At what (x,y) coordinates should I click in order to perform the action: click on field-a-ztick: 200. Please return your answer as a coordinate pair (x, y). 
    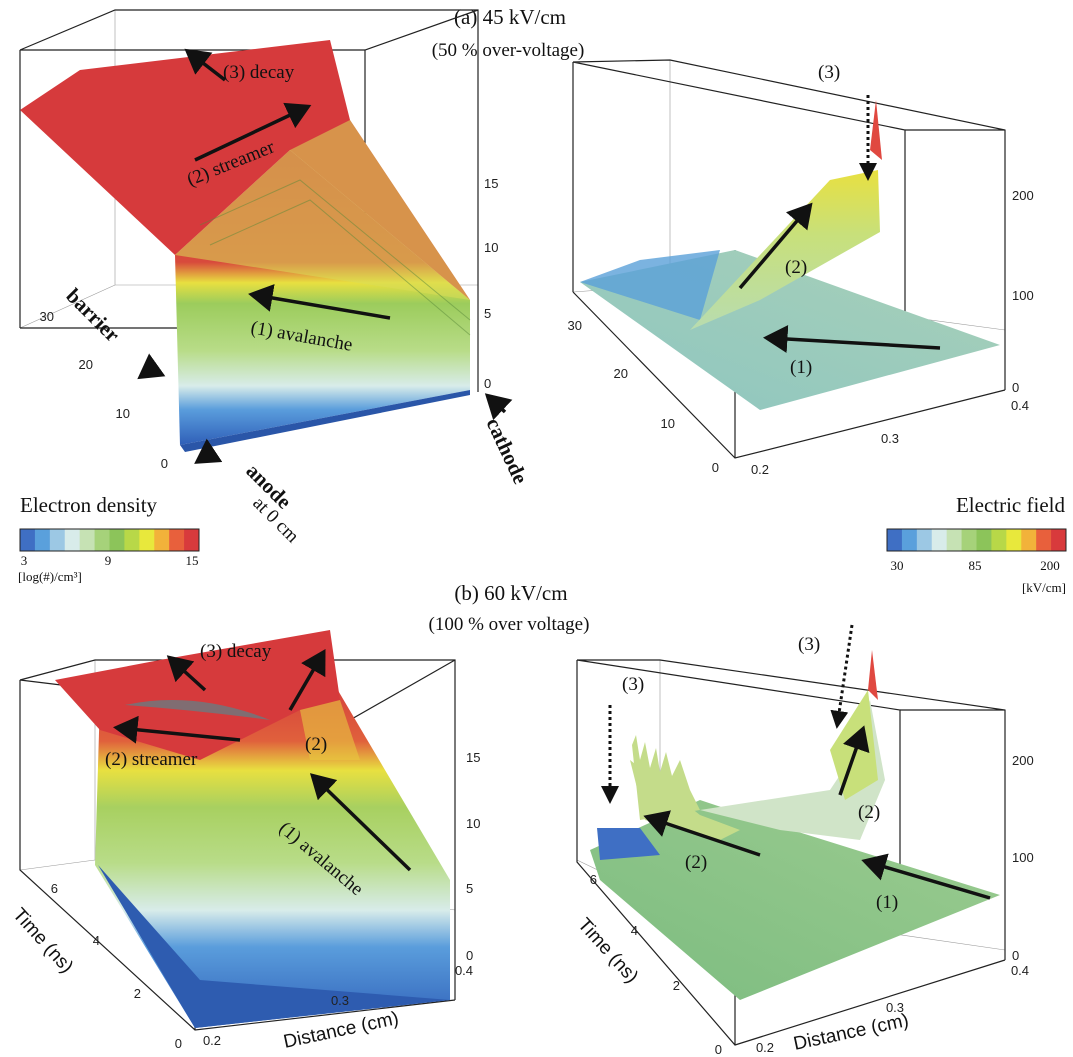
    Looking at the image, I should click on (1023, 195).